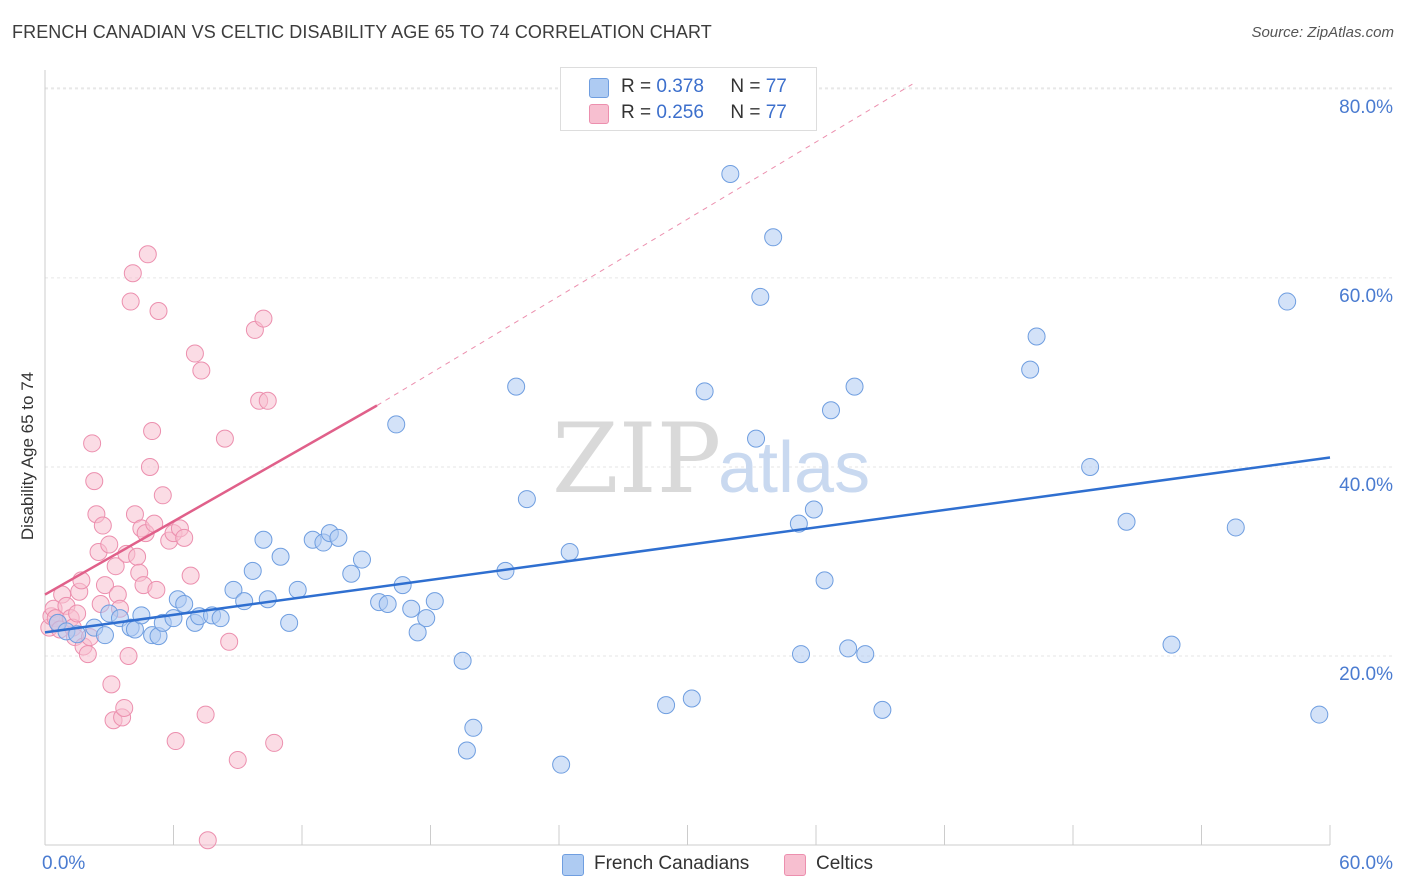 The height and width of the screenshot is (892, 1406). Describe the element at coordinates (1322, 32) in the screenshot. I see `source-label: Source: ZipAtlas.com` at that location.